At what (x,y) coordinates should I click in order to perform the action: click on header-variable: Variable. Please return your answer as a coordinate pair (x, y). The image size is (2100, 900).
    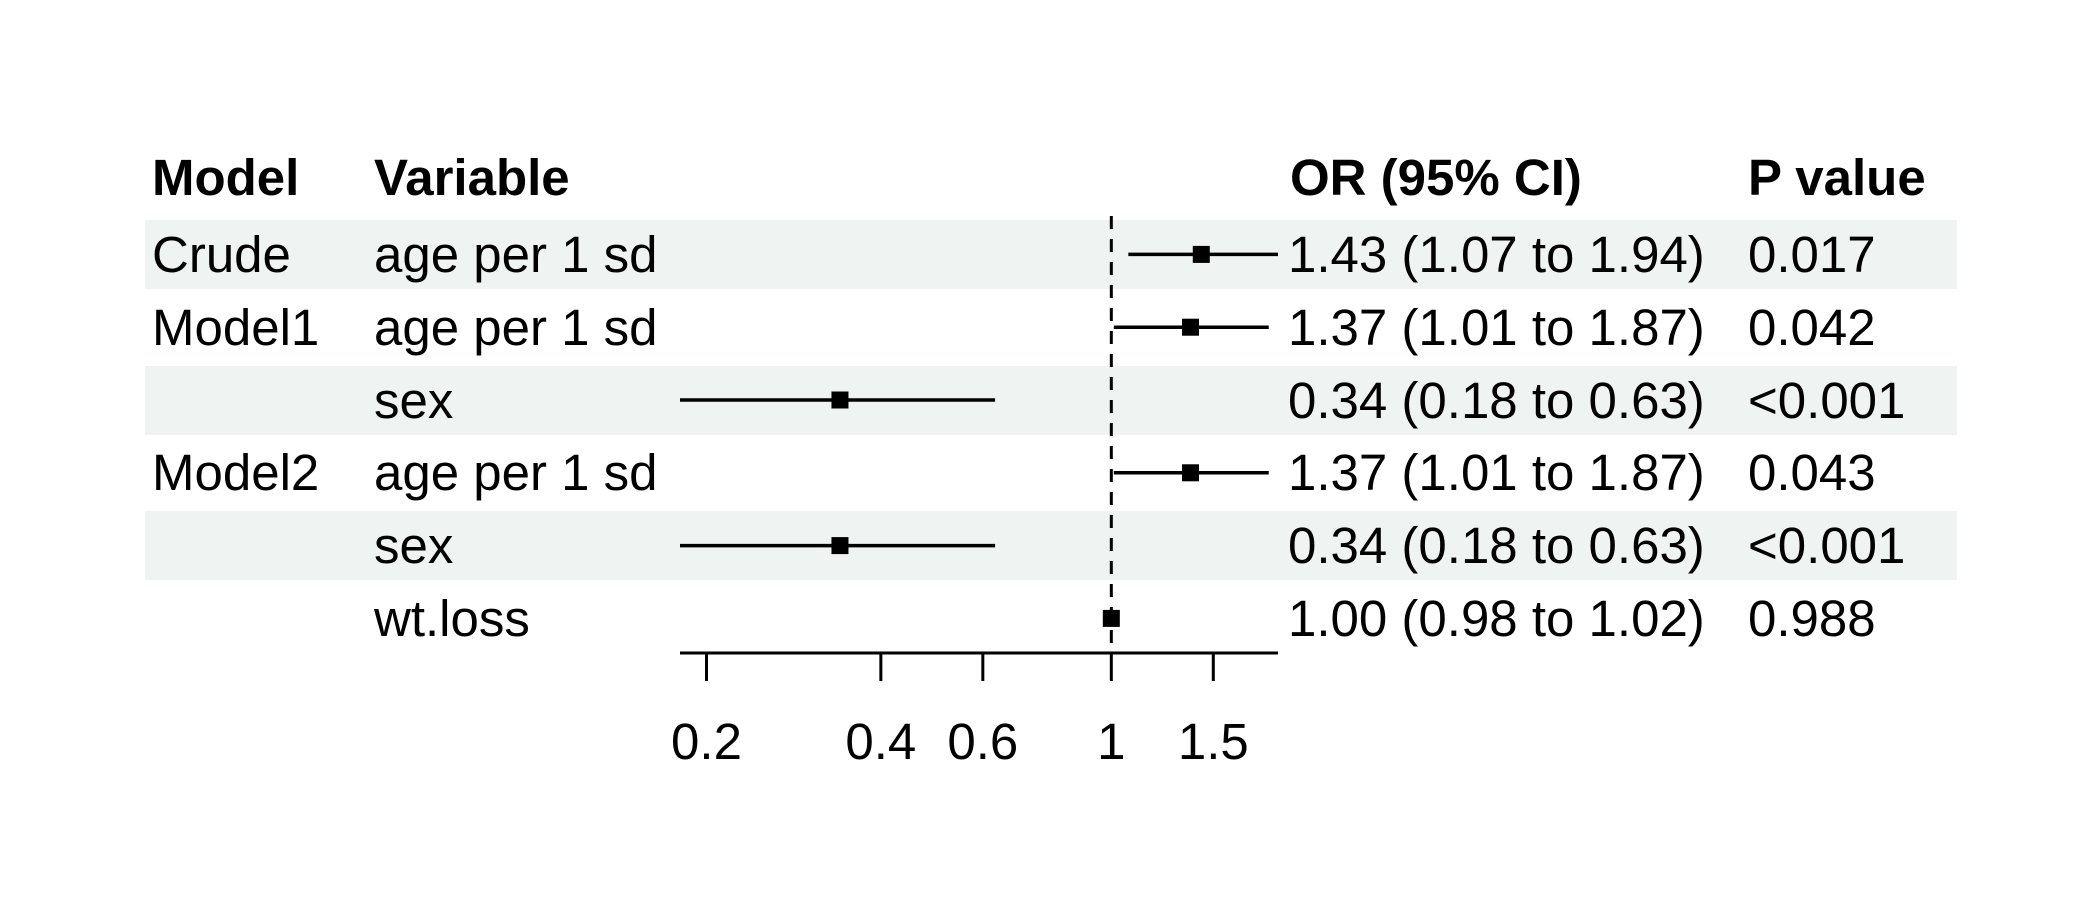
    Looking at the image, I should click on (472, 177).